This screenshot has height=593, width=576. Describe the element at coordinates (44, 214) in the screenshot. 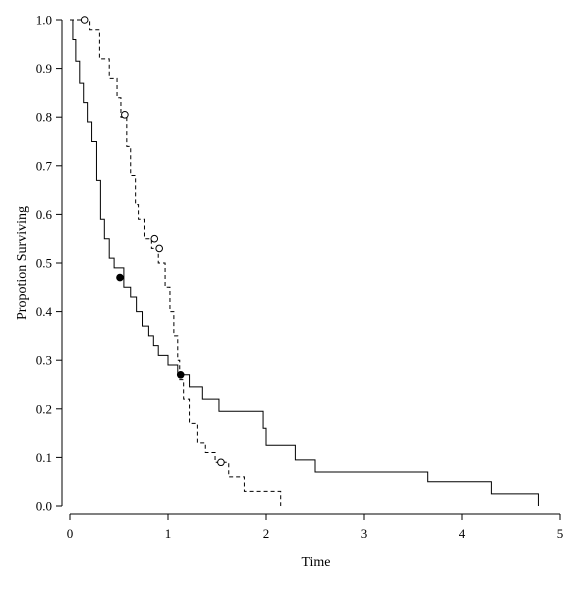

I see `y-tick-label: 0.6` at that location.